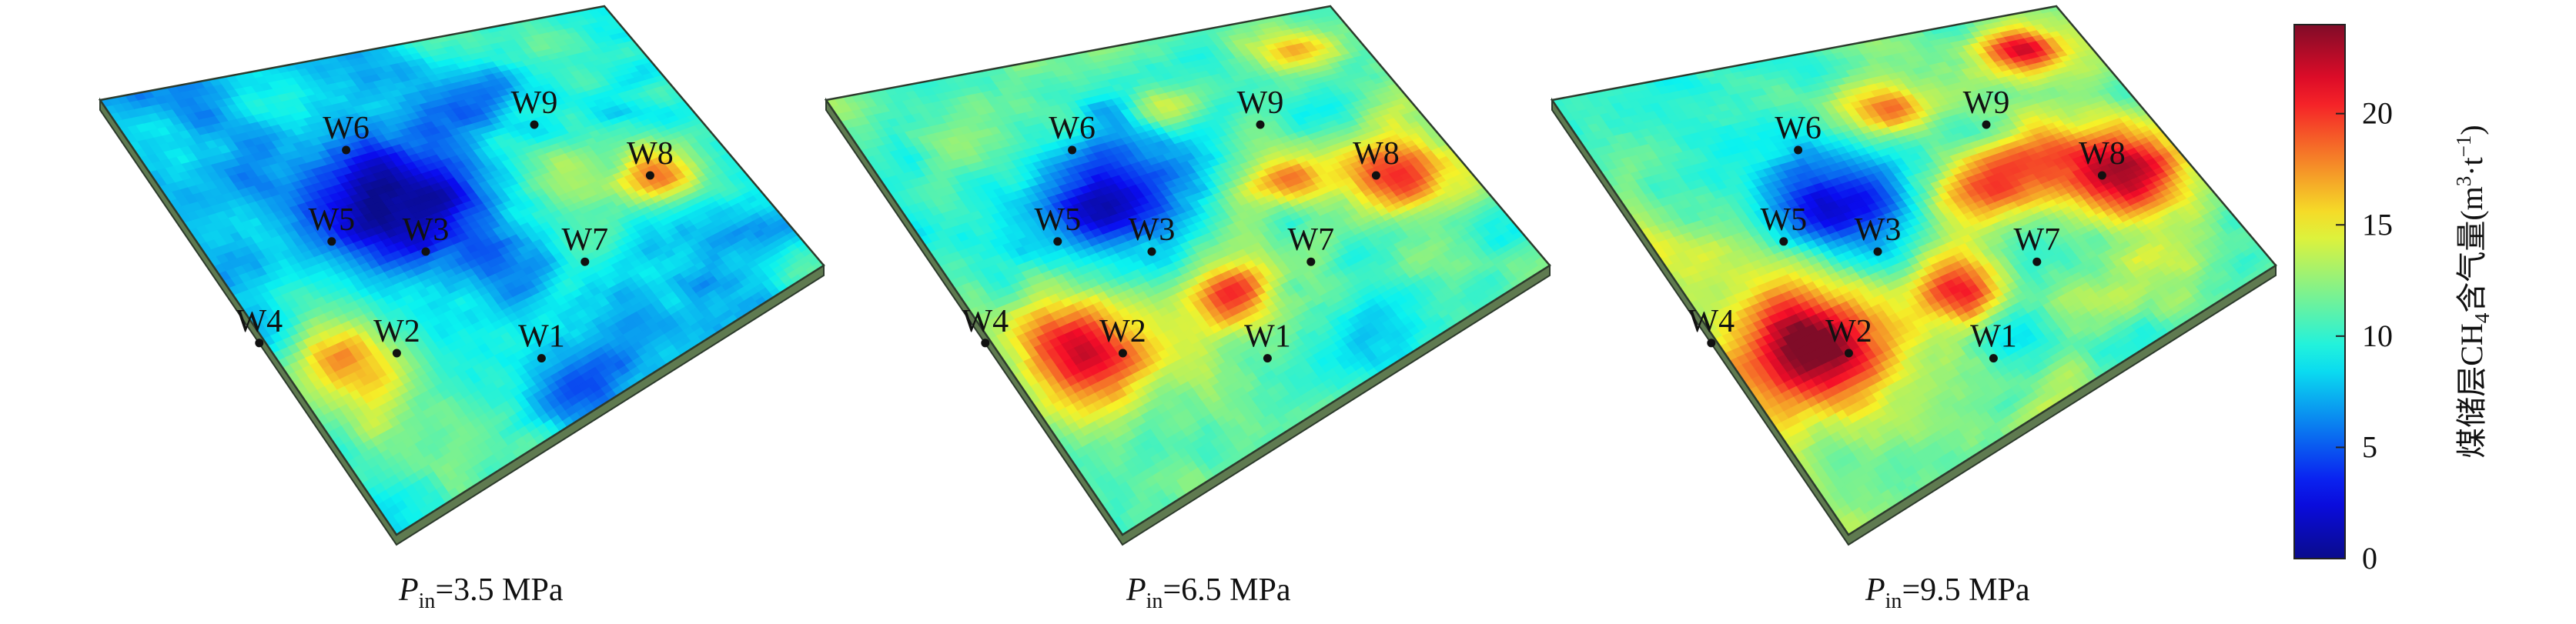 The width and height of the screenshot is (2576, 624). What do you see at coordinates (1209, 592) in the screenshot?
I see `panel-caption: Pin=6.5 MPa` at bounding box center [1209, 592].